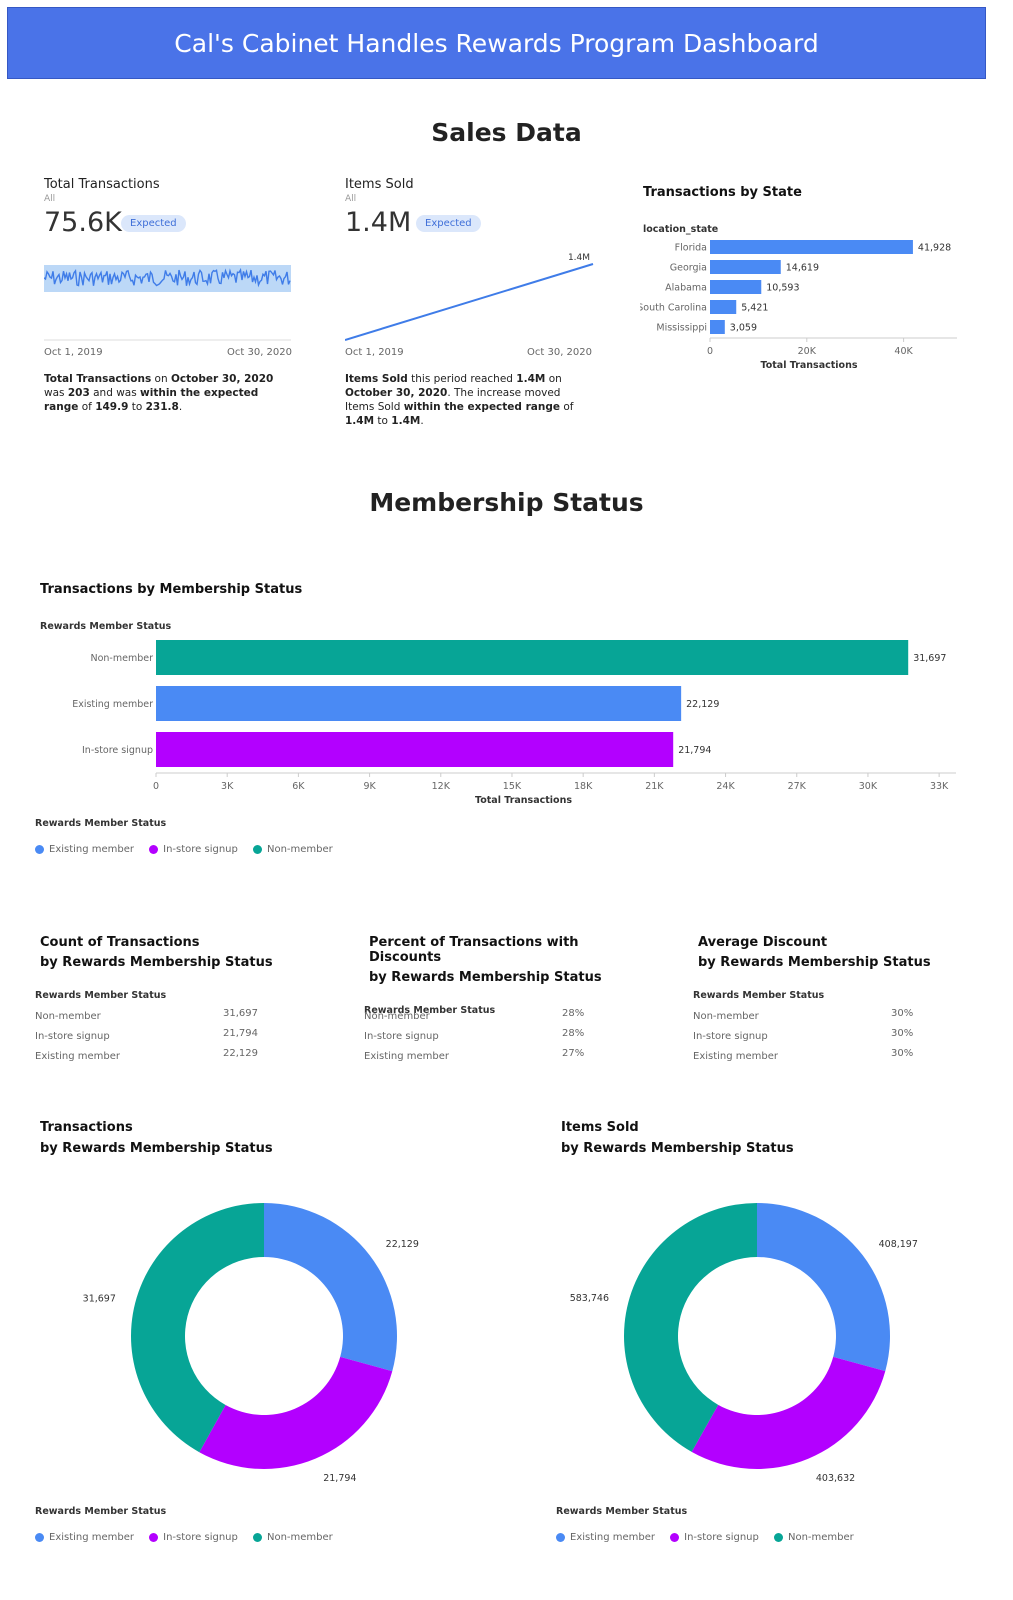 Image resolution: width=1013 pixels, height=1600 pixels. What do you see at coordinates (868, 786) in the screenshot?
I see `x-tick-label: 30K` at bounding box center [868, 786].